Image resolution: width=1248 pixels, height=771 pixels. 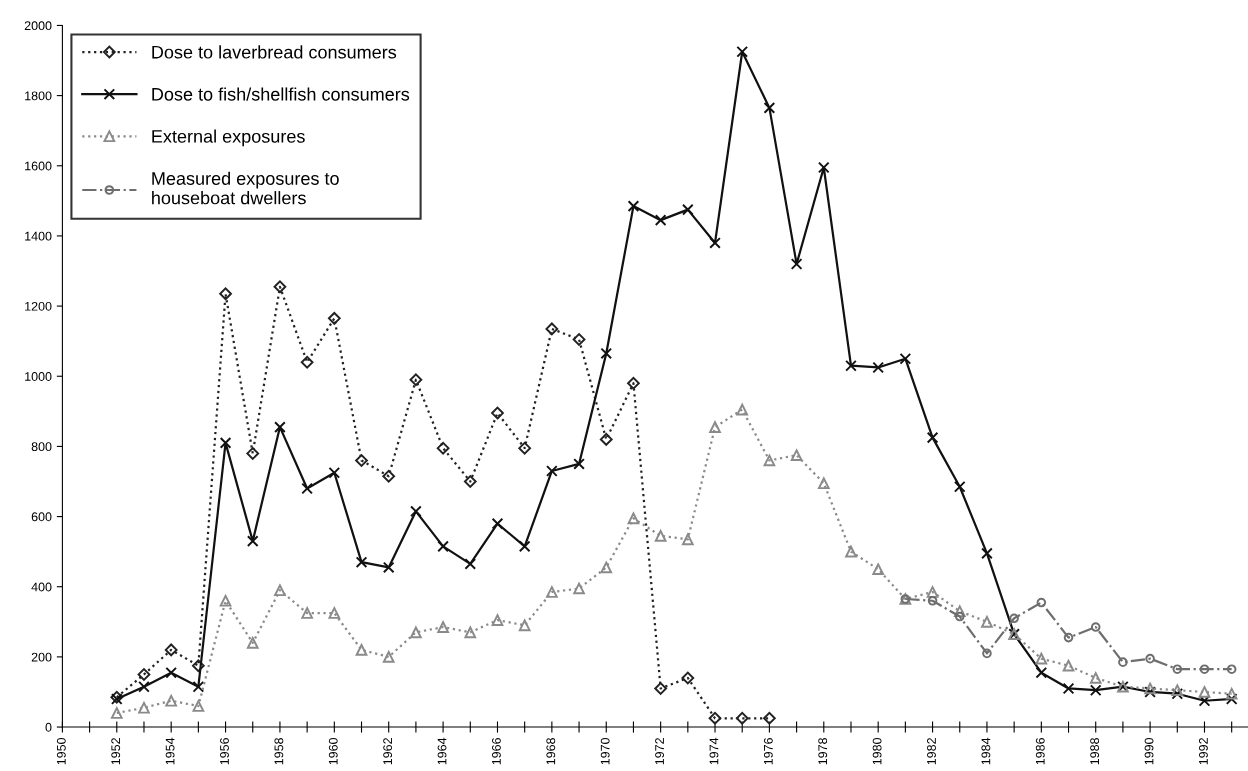 I want to click on x-tick-label: 1950, so click(x=61, y=751).